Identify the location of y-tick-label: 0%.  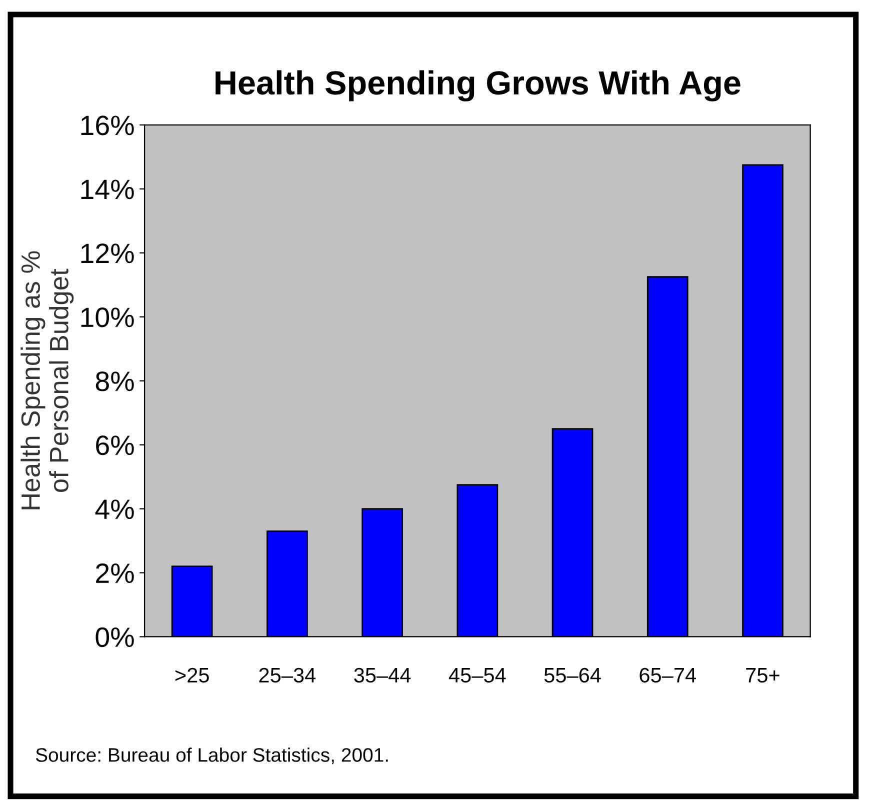
(115, 637).